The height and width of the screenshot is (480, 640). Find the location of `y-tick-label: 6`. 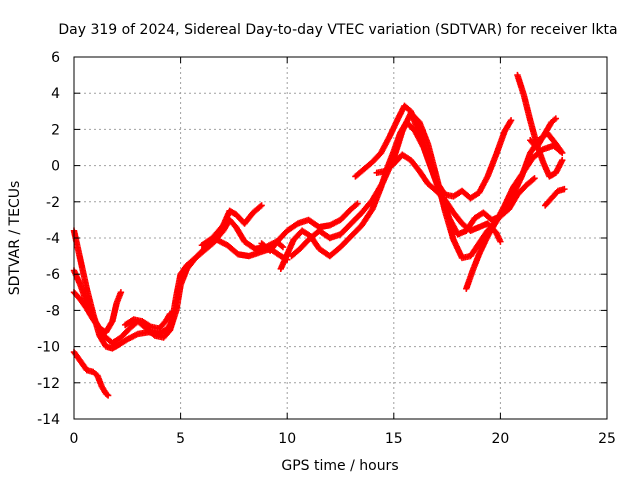

y-tick-label: 6 is located at coordinates (55, 58).